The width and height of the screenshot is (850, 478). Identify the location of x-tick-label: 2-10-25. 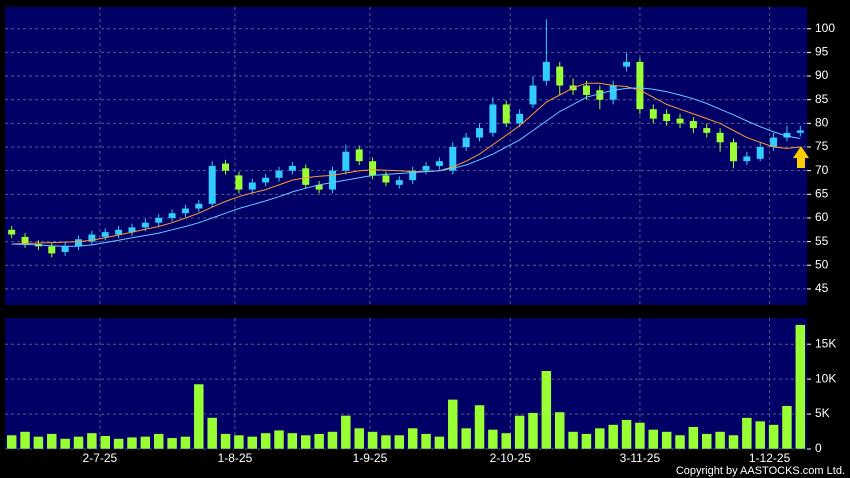
(511, 458).